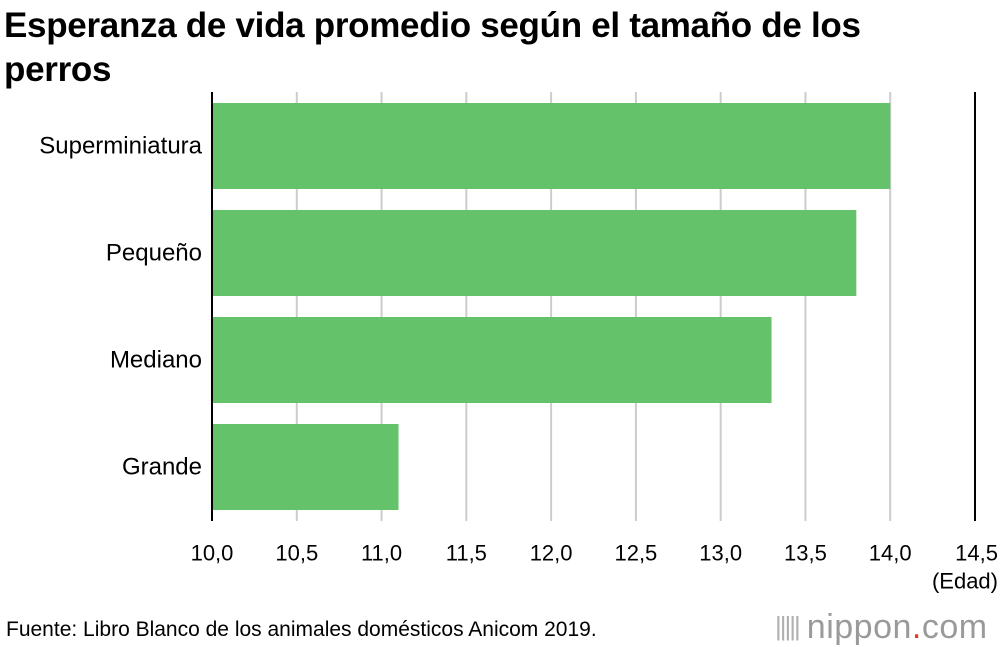 The width and height of the screenshot is (1000, 647). What do you see at coordinates (551, 553) in the screenshot?
I see `tick-label: 12,0` at bounding box center [551, 553].